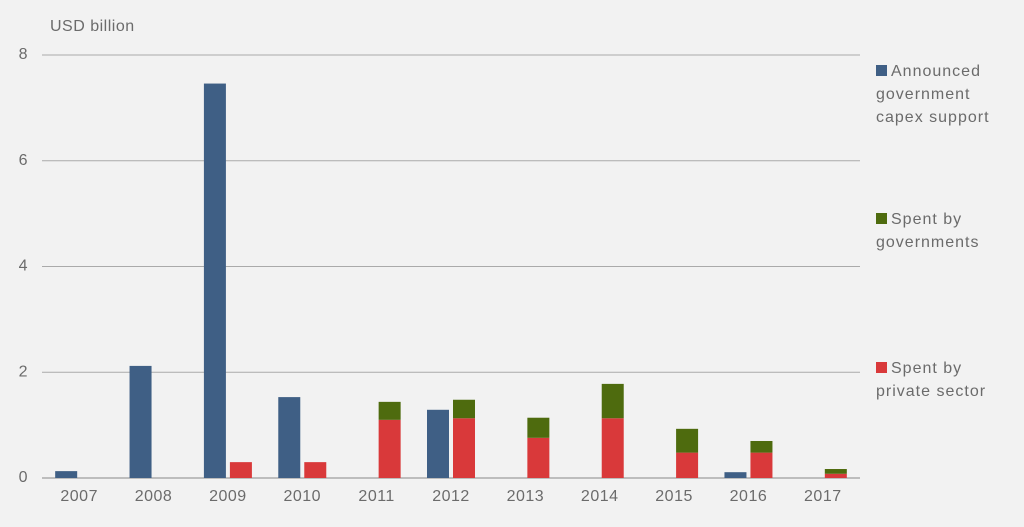  I want to click on x-tick-label: 2012, so click(451, 496).